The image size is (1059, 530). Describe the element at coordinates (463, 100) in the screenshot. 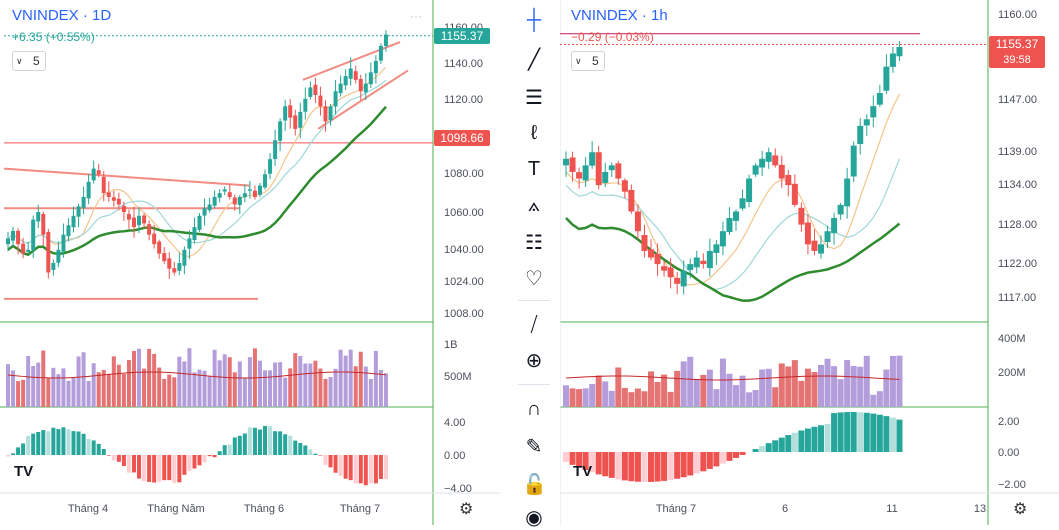

I see `price-axis-label: 1120.00` at that location.